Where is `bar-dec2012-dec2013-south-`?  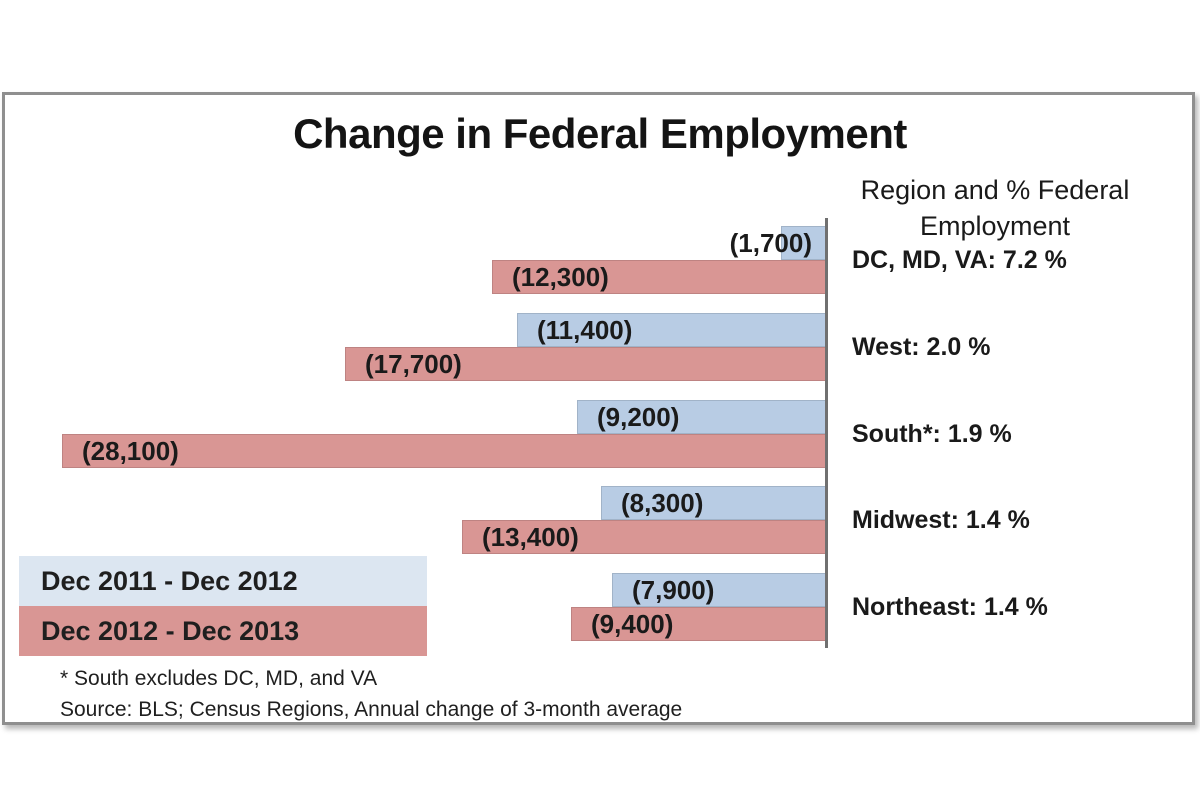
bar-dec2012-dec2013-south- is located at coordinates (444, 451).